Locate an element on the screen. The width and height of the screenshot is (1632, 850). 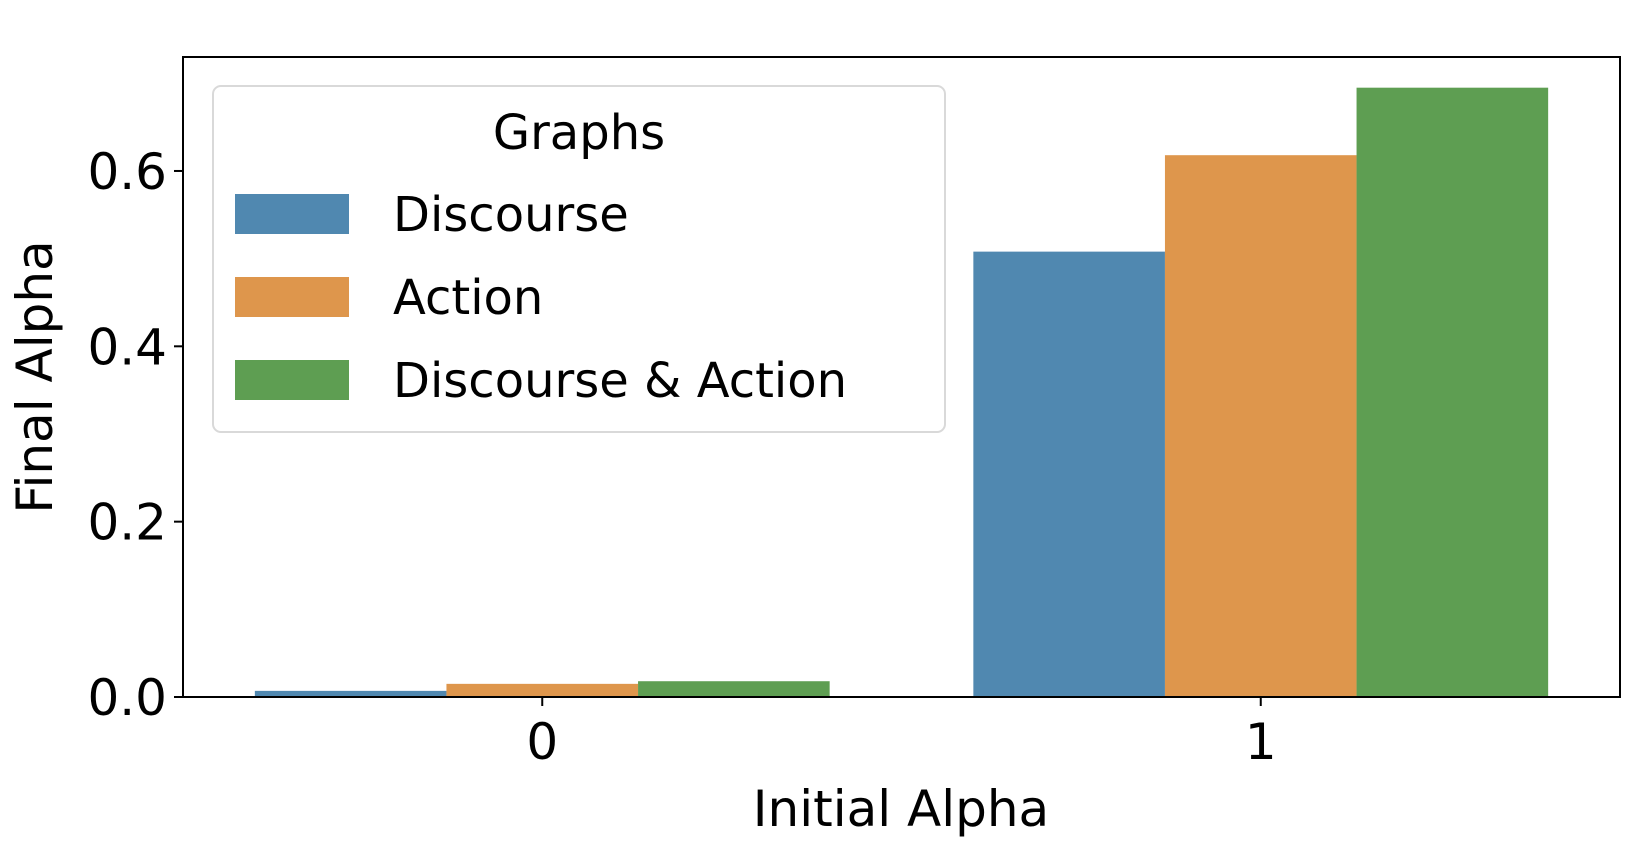
legend-entry-label: Discourse is located at coordinates (511, 215).